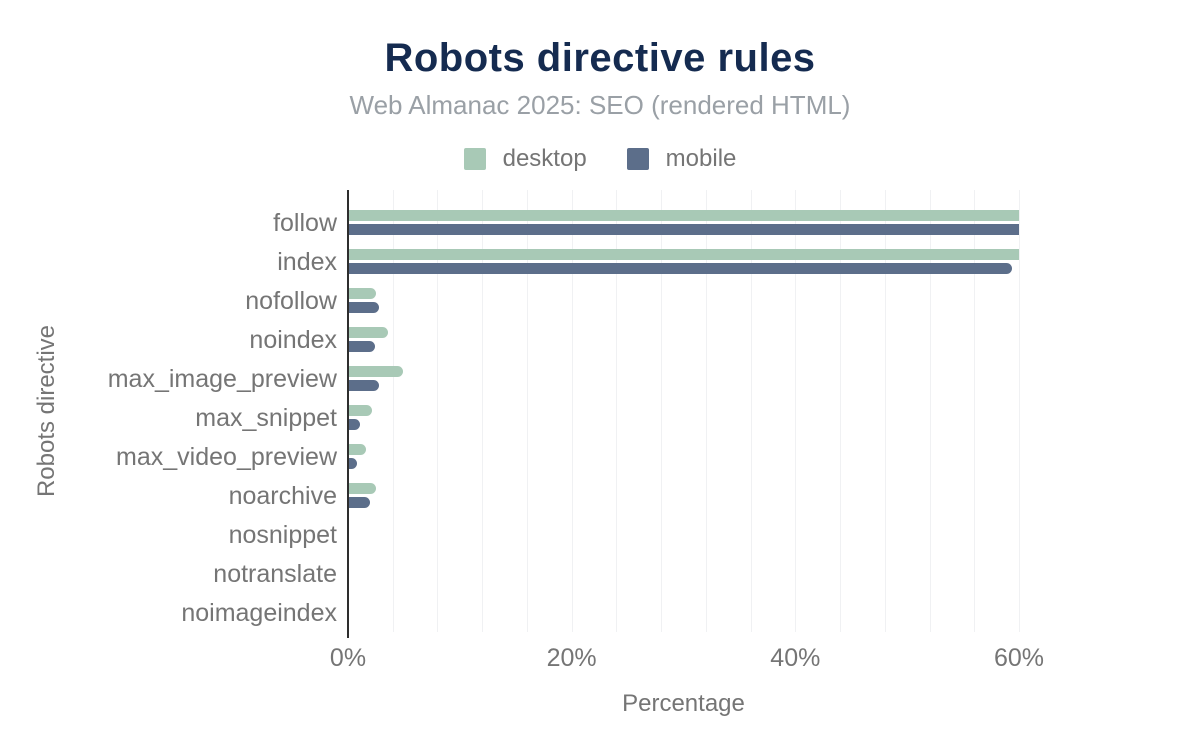  Describe the element at coordinates (226, 456) in the screenshot. I see `y-category-label-max_video_preview: max_video_preview` at that location.